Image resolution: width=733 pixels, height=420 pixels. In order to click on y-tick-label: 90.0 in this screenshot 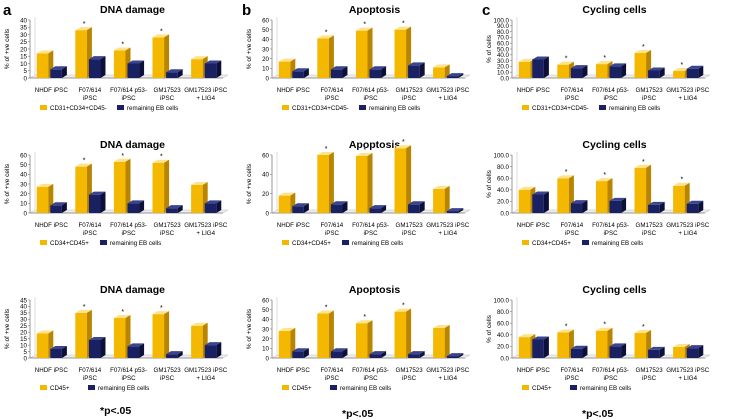, I will do `click(503, 26)`.